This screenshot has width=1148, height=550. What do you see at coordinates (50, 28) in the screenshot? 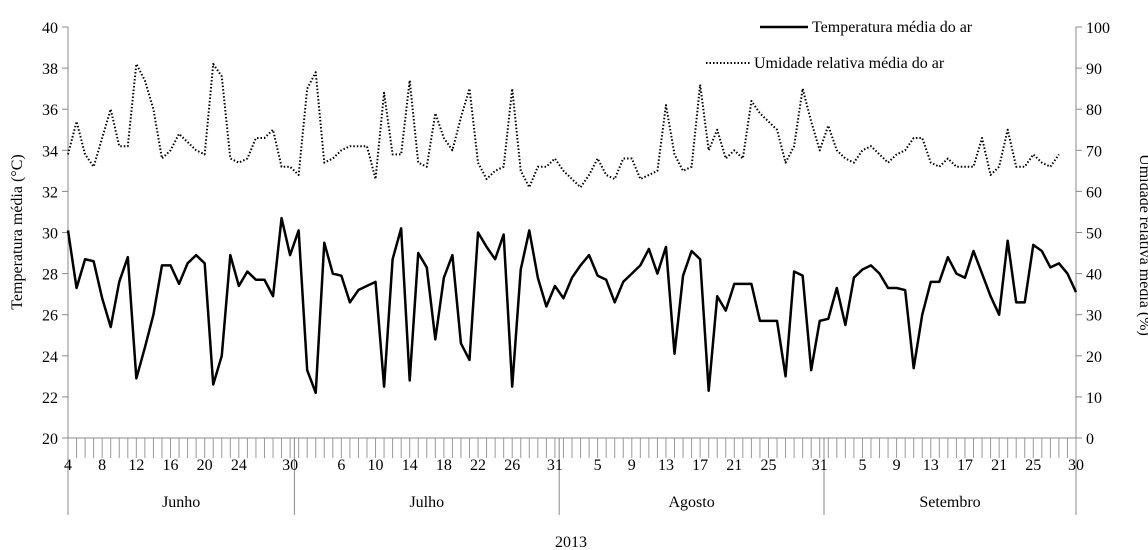
I see `y-left-tick-label: 40` at bounding box center [50, 28].